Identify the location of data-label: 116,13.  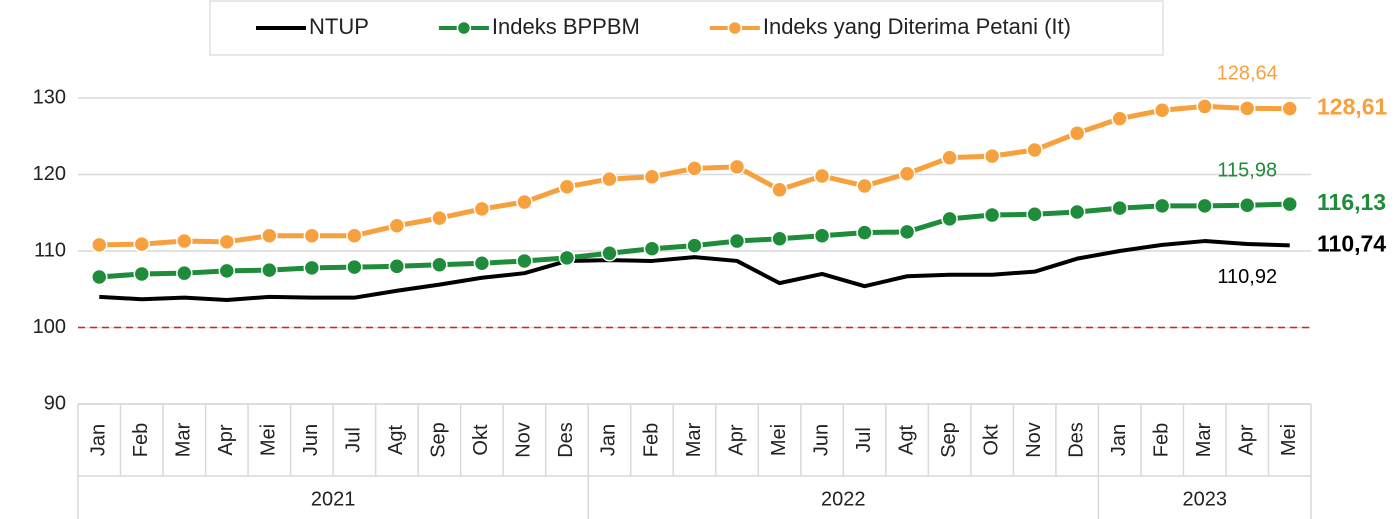
(1351, 202).